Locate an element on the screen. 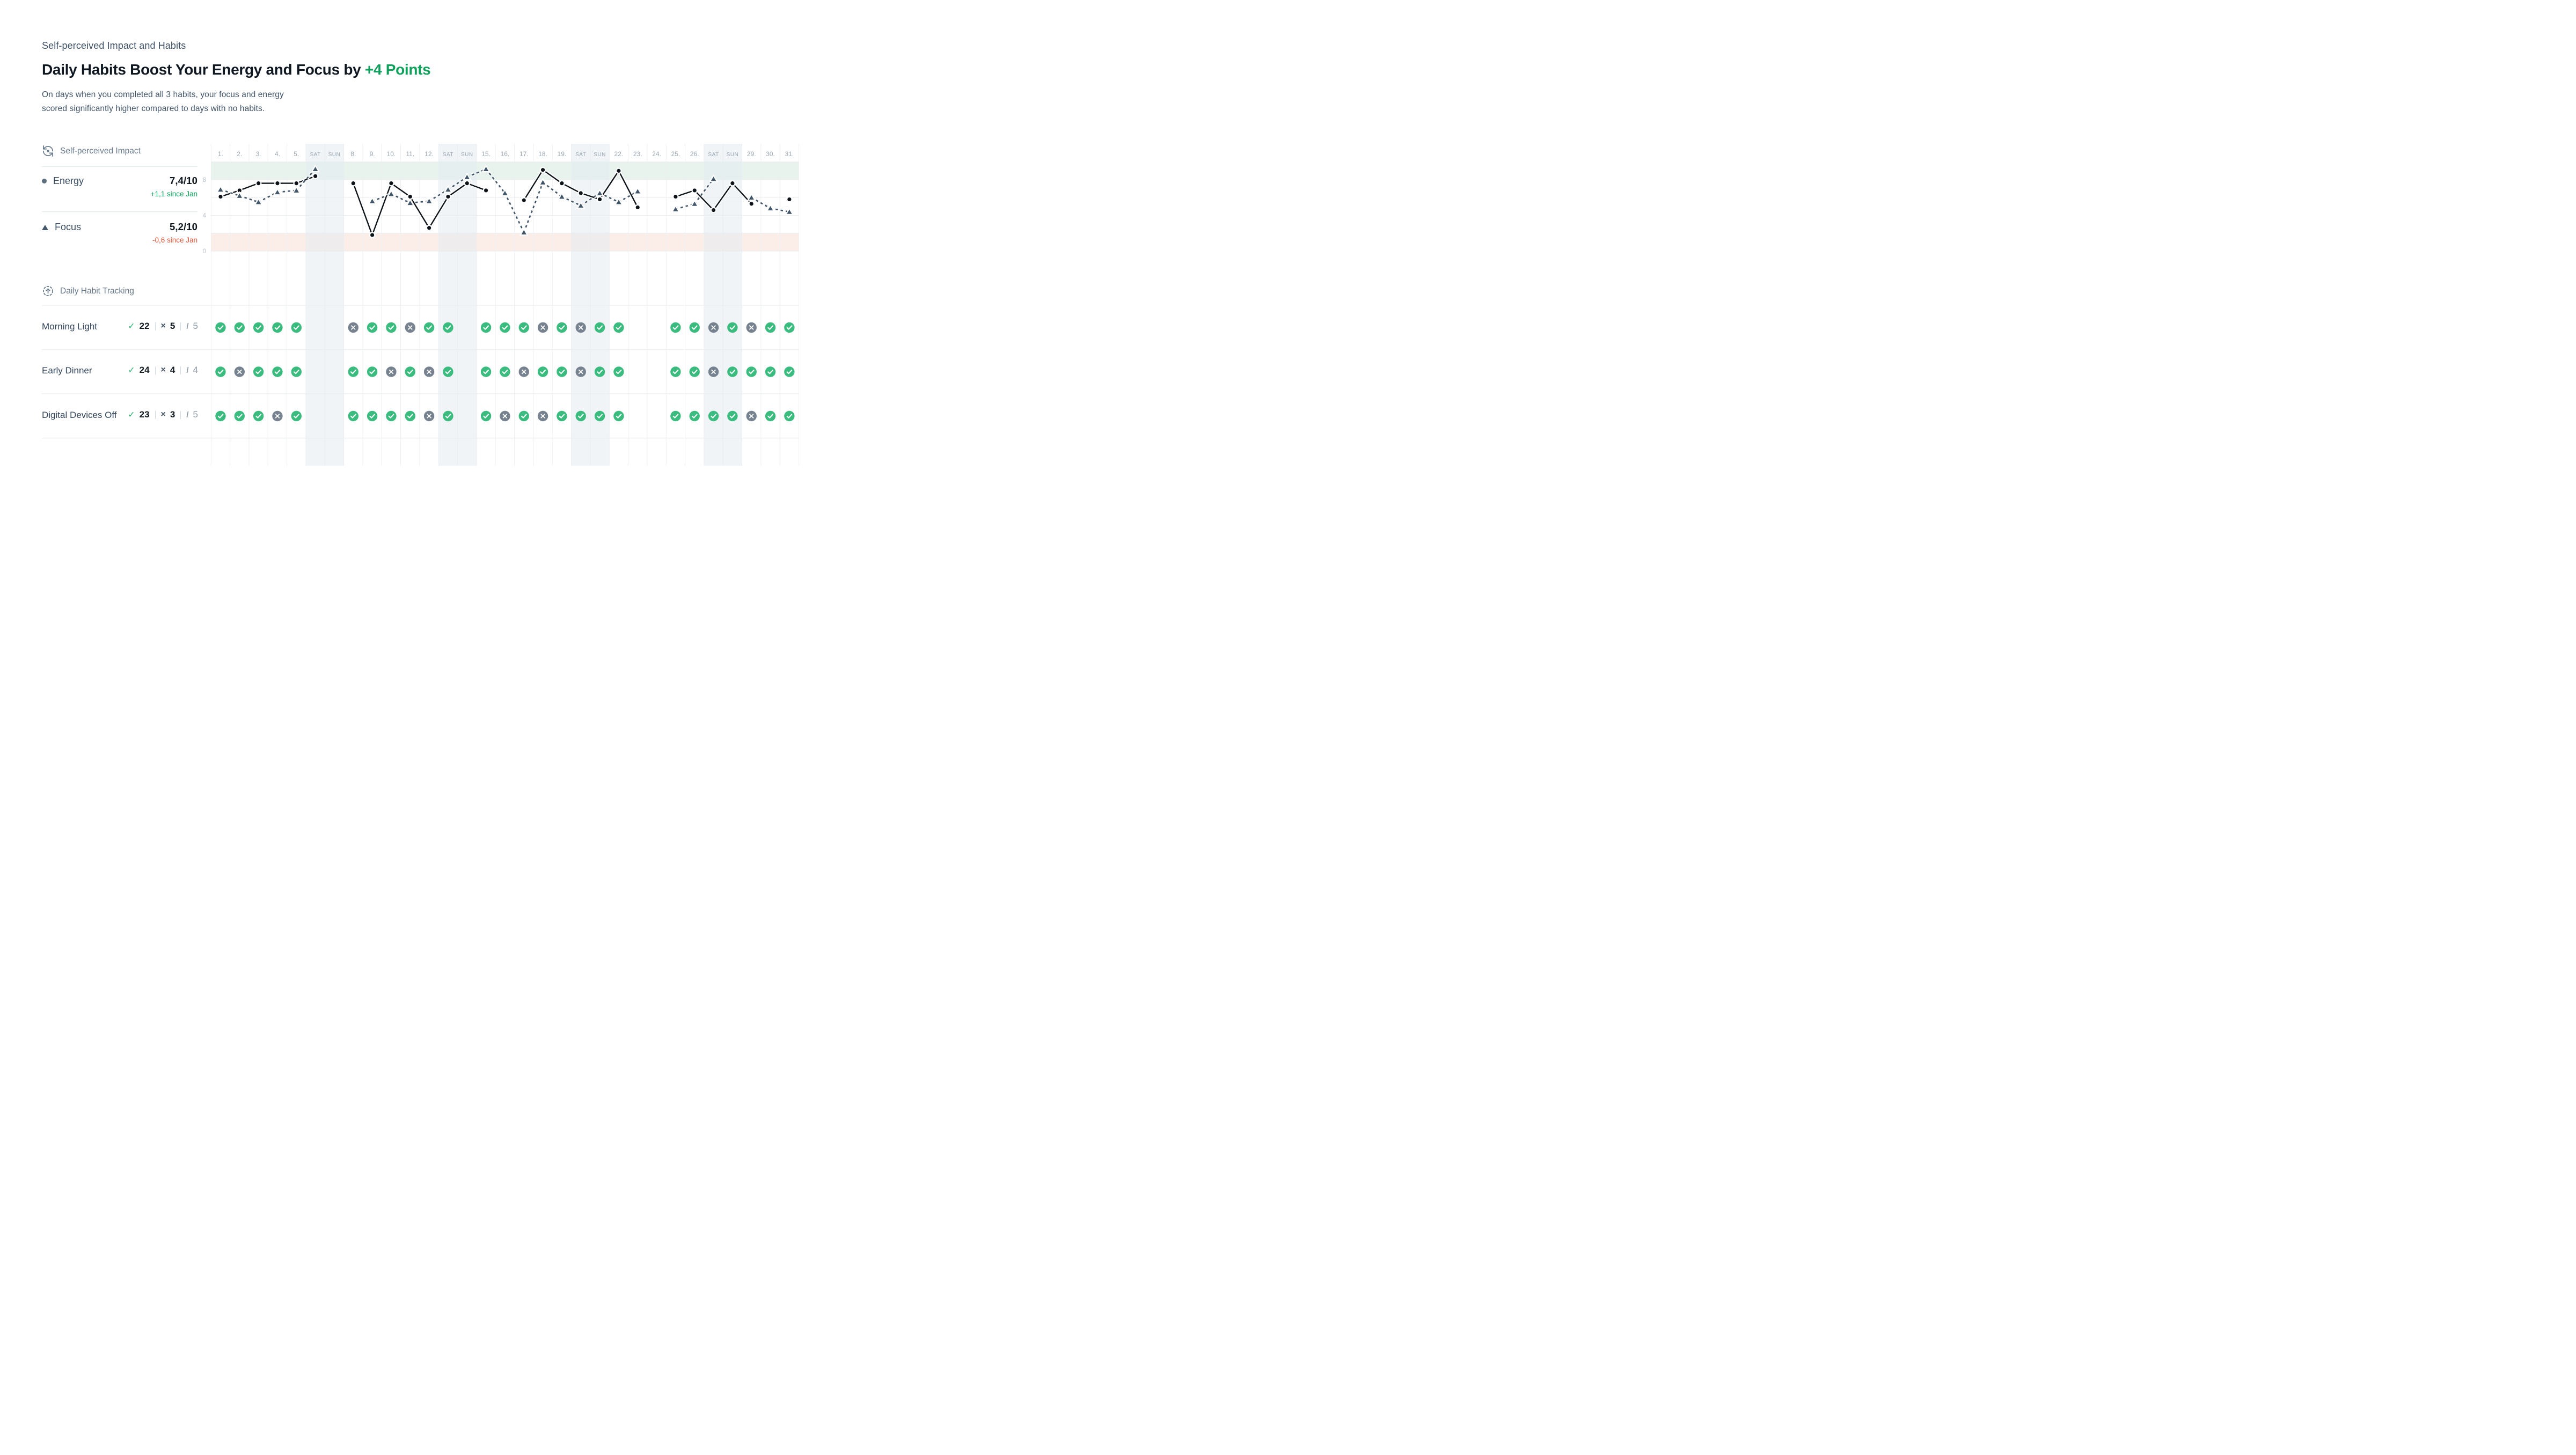  habit-early-dinner-day-25-done is located at coordinates (675, 371).